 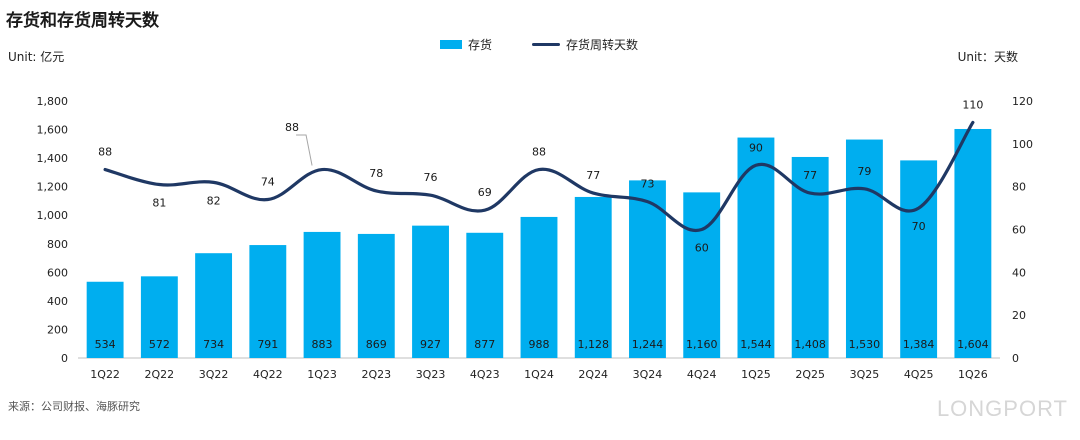 What do you see at coordinates (268, 182) in the screenshot?
I see `line-value-label: 74` at bounding box center [268, 182].